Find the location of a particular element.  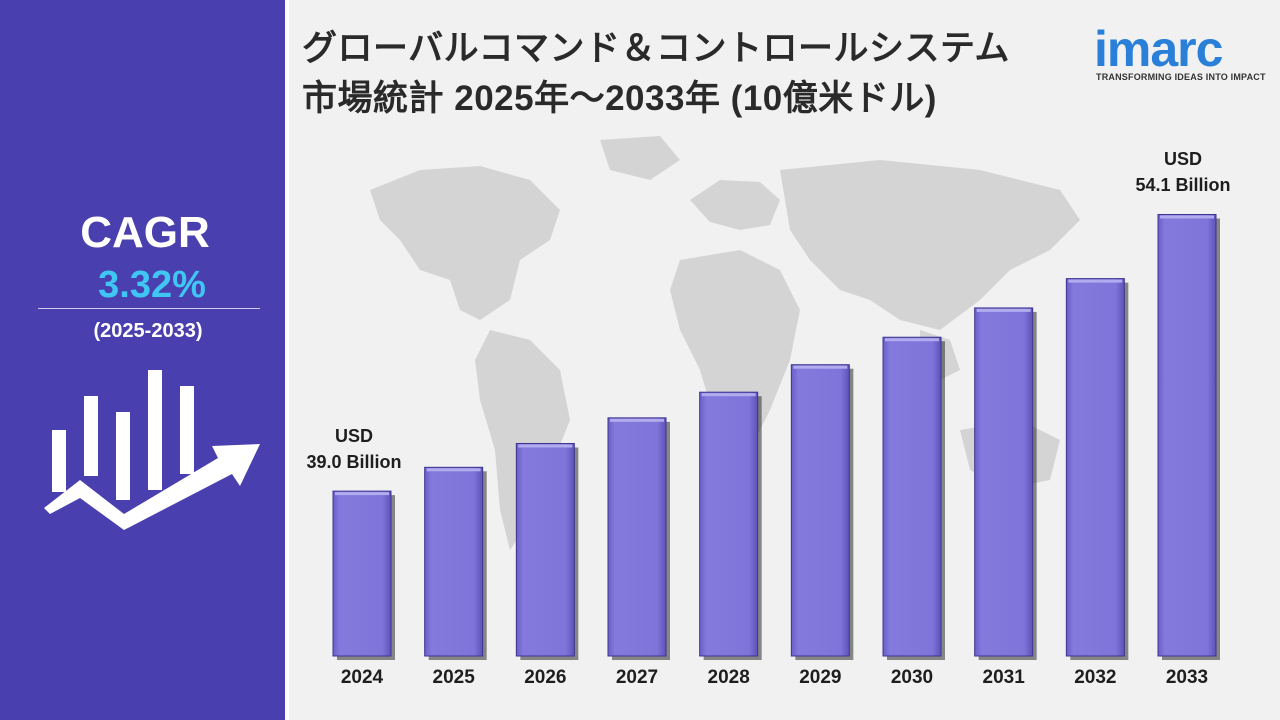

title-line-1: グローバルコマンド＆コントロールシステム is located at coordinates (656, 48).